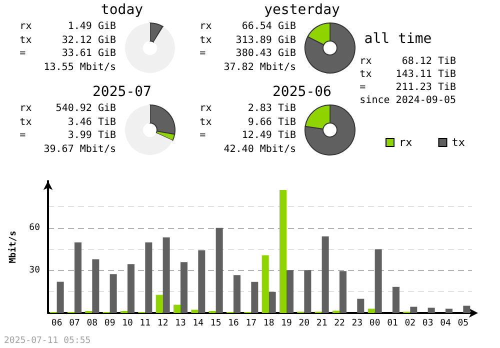 Image resolution: width=500 pixels, height=348 pixels. What do you see at coordinates (251, 323) in the screenshot?
I see `x-tick-label: 17` at bounding box center [251, 323].